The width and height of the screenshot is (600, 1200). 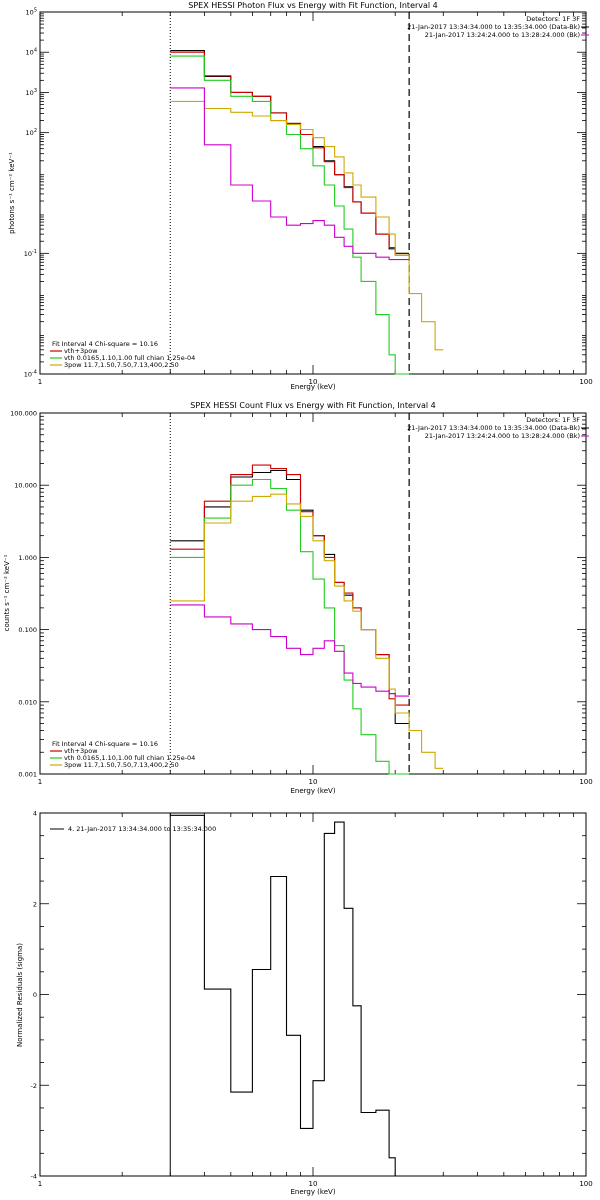 I want to click on y-tick-label: 0.100, so click(x=27, y=630).